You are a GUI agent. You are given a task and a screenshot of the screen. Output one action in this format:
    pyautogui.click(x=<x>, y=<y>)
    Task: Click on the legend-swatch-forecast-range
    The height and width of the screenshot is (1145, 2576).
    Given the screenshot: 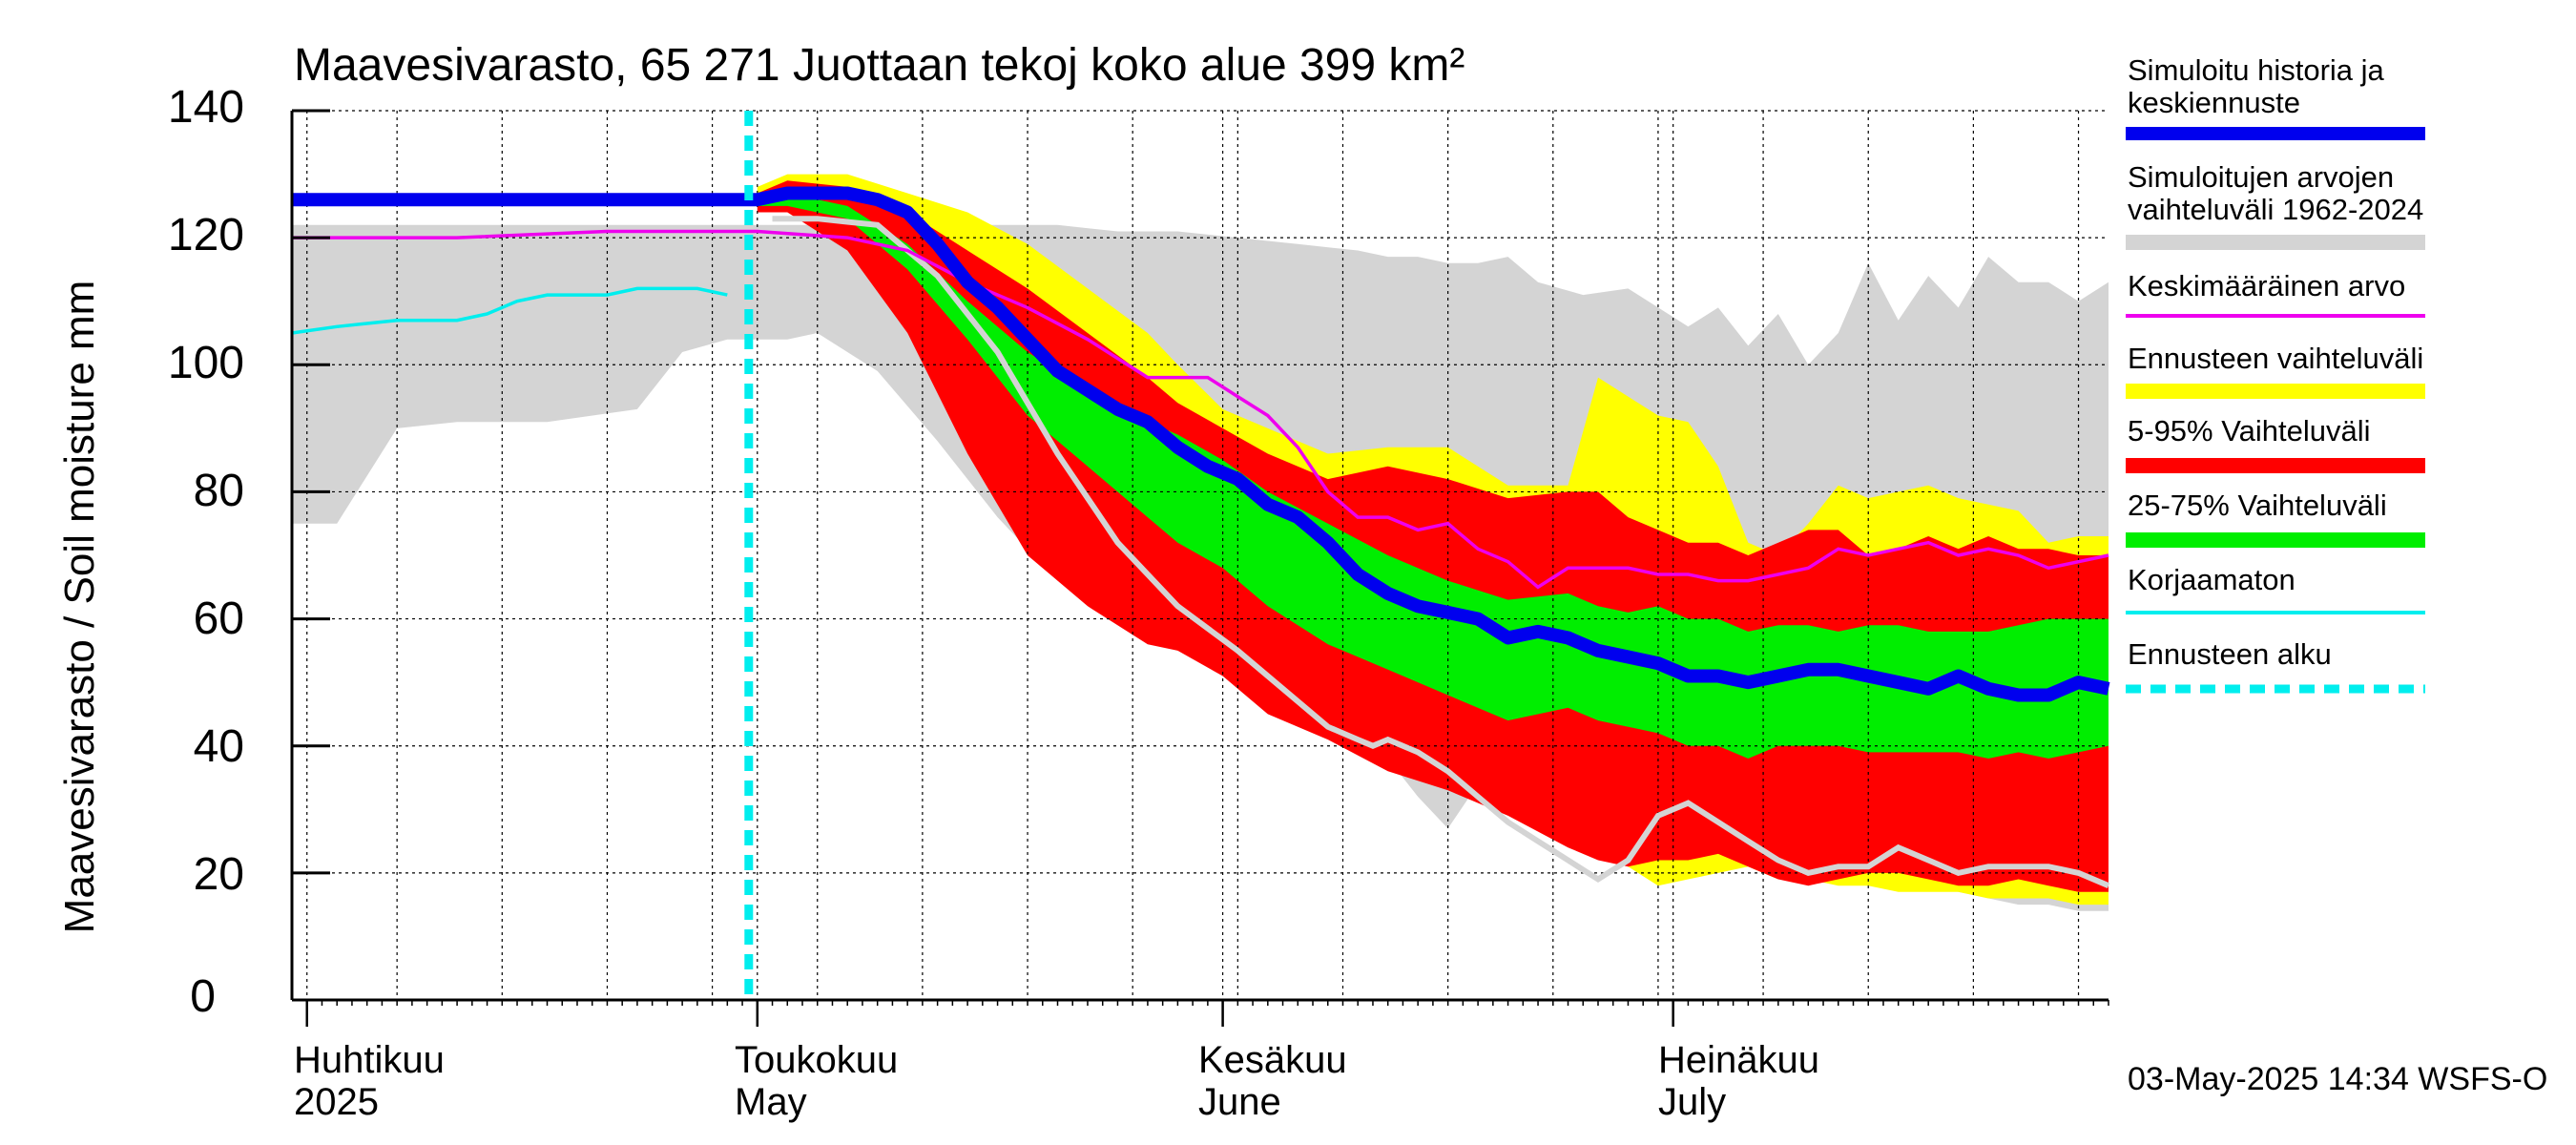 What is the action you would take?
    pyautogui.click(x=2275, y=391)
    